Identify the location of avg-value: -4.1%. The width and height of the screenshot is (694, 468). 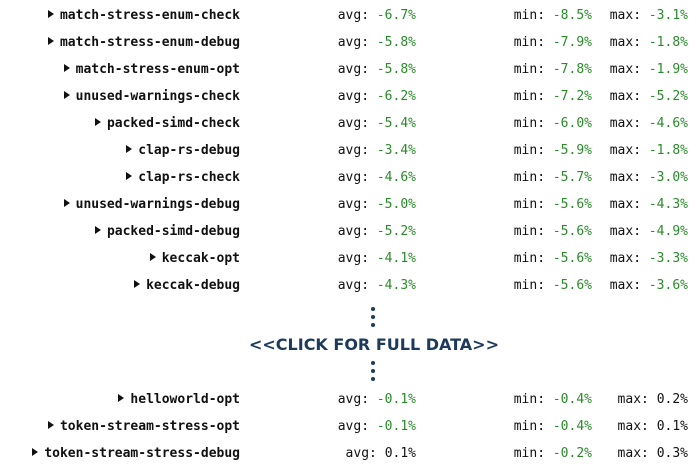
(396, 258).